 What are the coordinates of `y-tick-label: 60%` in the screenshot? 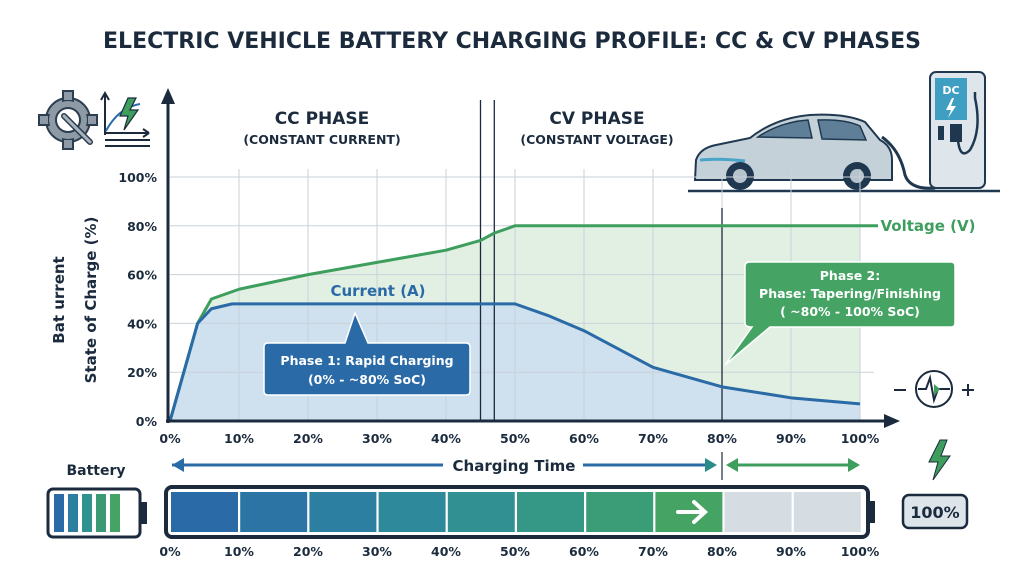 It's located at (142, 275).